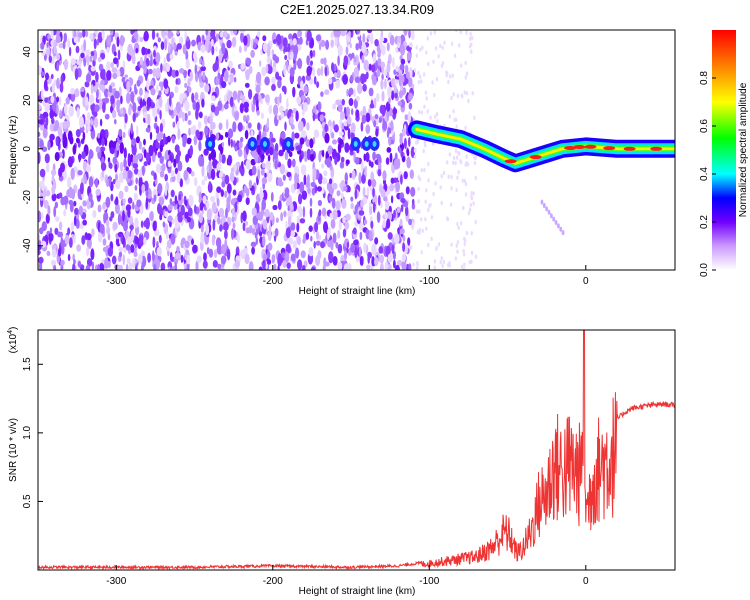 This screenshot has width=750, height=600. I want to click on snr-x-ticks: -300 -200 -100 0, so click(347, 576).